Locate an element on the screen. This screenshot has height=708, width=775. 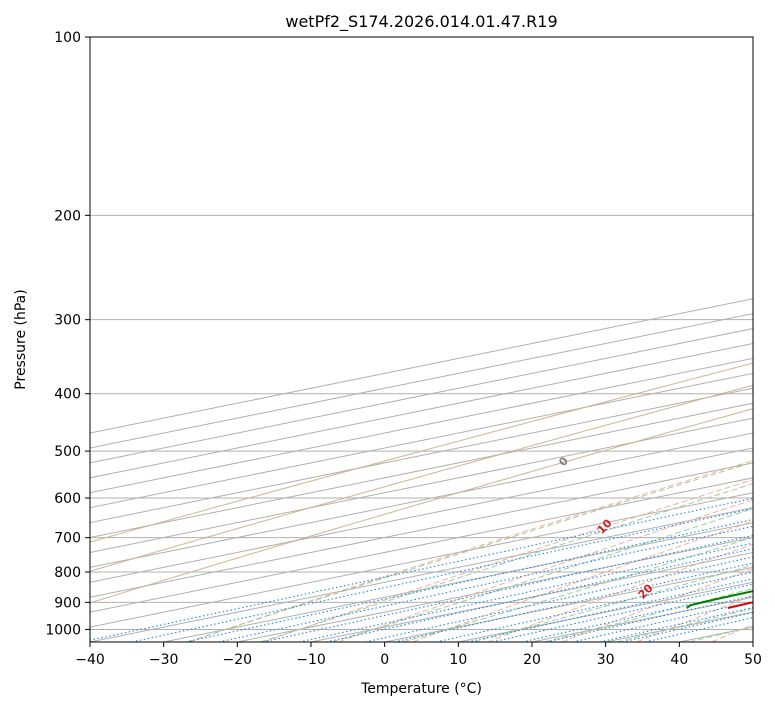
moist-adiabat-label: 20 is located at coordinates (646, 591).